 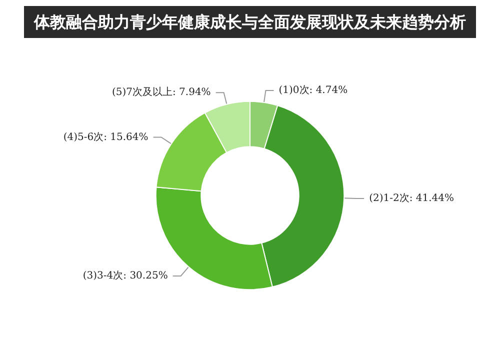 I want to click on slice-label: (5)7次及以上: 7.94%, so click(x=161, y=92).